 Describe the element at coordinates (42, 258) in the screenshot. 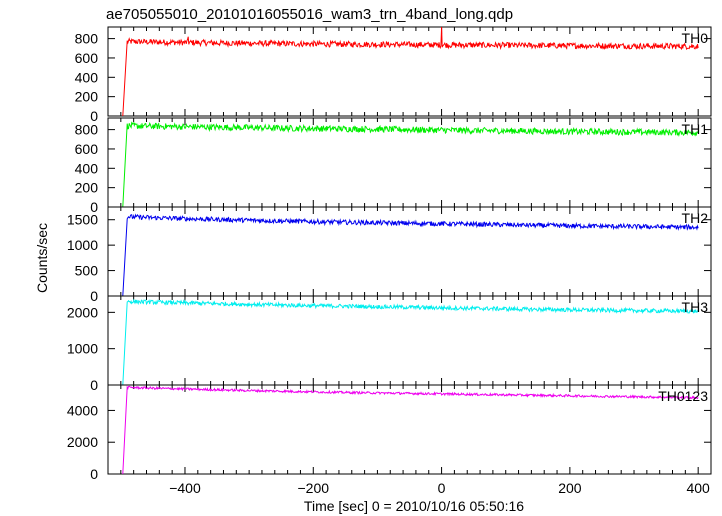

I see `y-axis-label: Counts/sec` at that location.